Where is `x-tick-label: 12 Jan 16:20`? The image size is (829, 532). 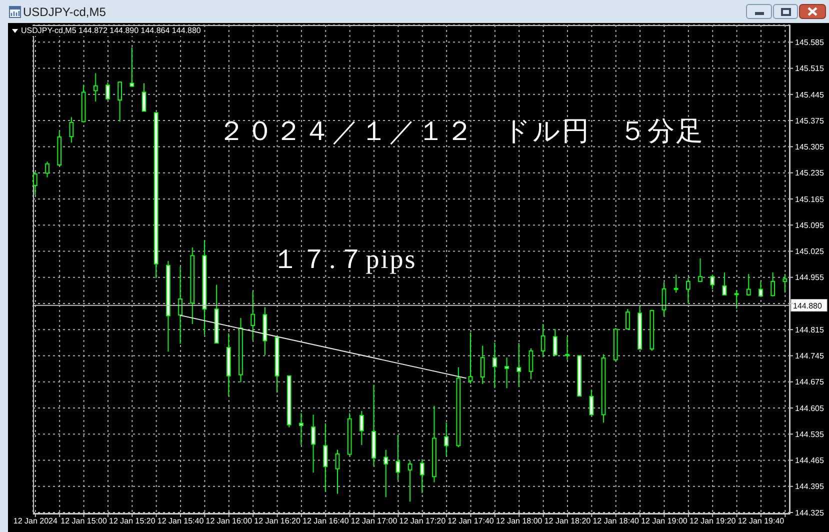 x-tick-label: 12 Jan 16:20 is located at coordinates (277, 521).